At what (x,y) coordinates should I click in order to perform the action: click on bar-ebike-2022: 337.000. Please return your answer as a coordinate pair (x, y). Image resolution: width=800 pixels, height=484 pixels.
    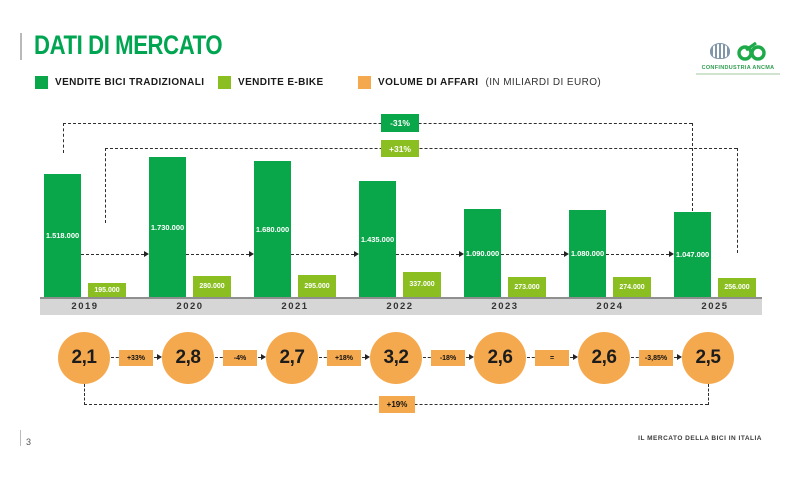
    Looking at the image, I should click on (422, 284).